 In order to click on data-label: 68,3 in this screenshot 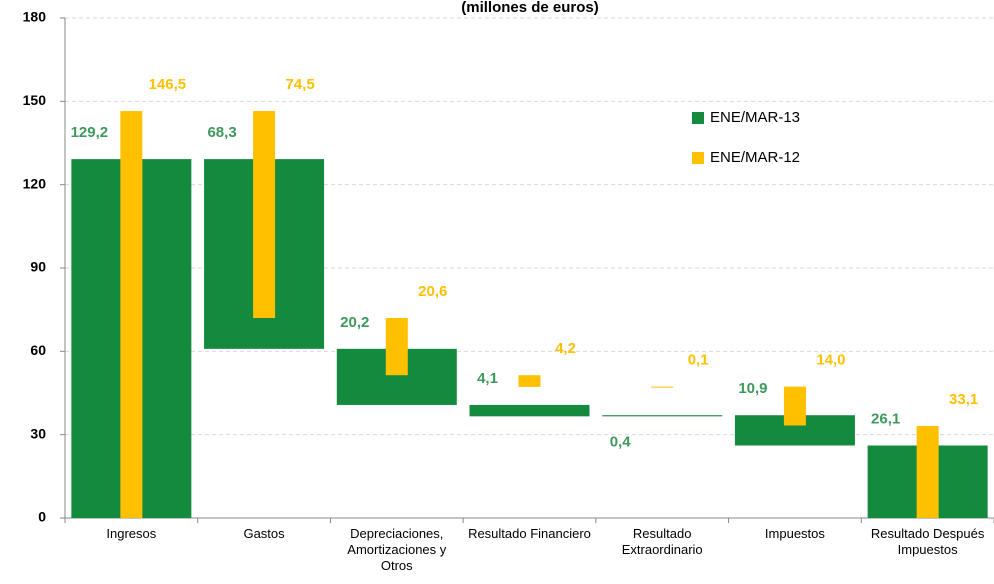, I will do `click(221, 132)`.